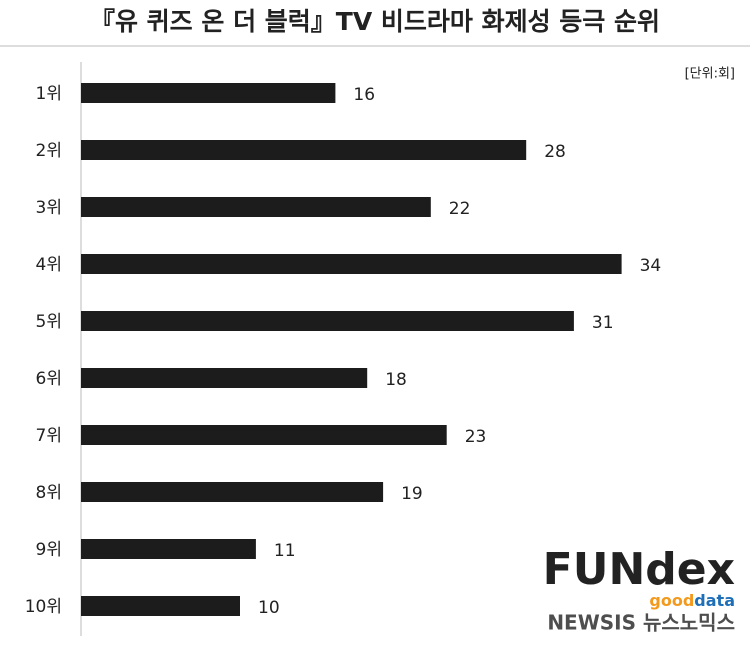  What do you see at coordinates (641, 623) in the screenshot?
I see `watermark: NEWSIS 뉴스노믹스` at bounding box center [641, 623].